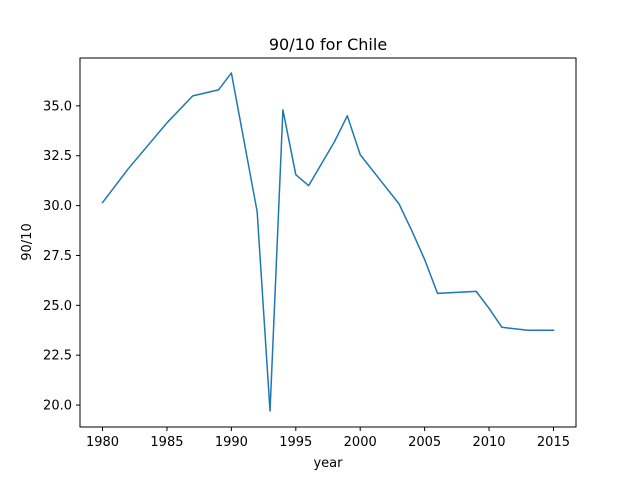  I want to click on y-tick-label: 20.0, so click(57, 406).